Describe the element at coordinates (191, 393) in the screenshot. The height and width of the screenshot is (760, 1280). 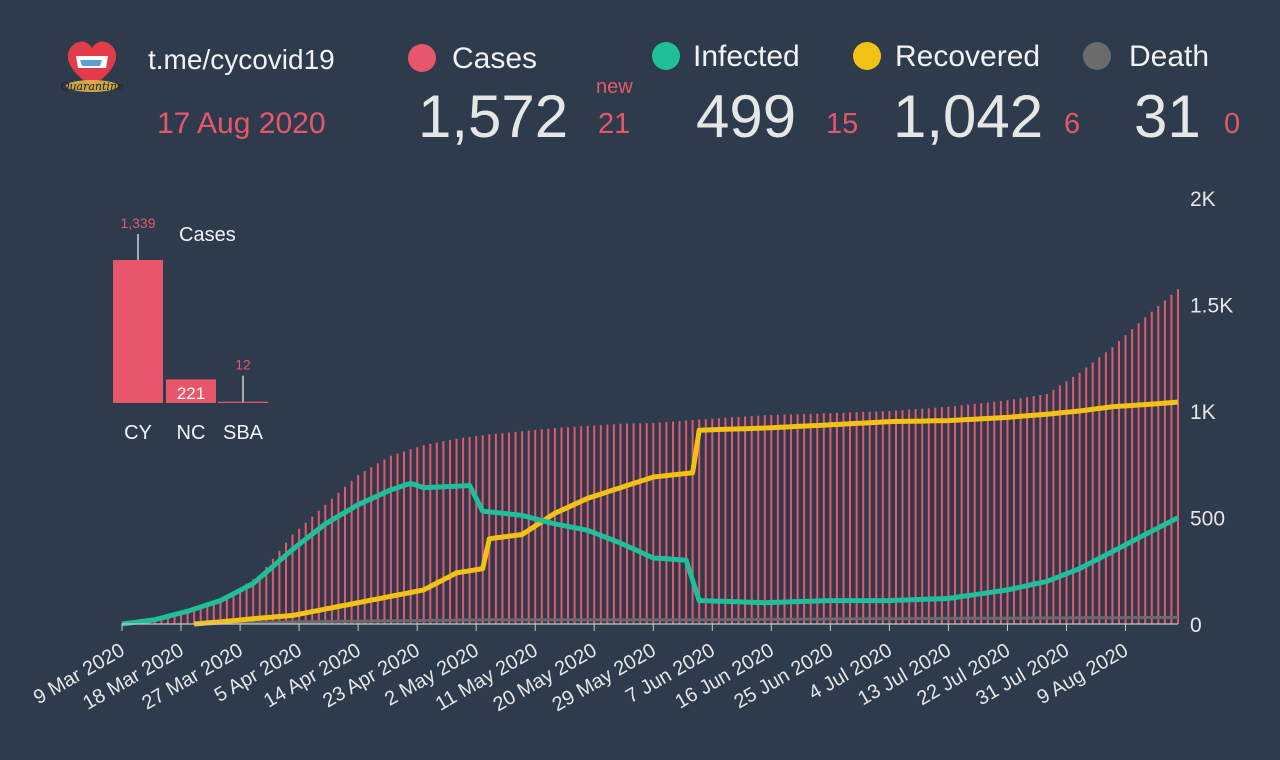
I see `inset-value-label: 221` at that location.